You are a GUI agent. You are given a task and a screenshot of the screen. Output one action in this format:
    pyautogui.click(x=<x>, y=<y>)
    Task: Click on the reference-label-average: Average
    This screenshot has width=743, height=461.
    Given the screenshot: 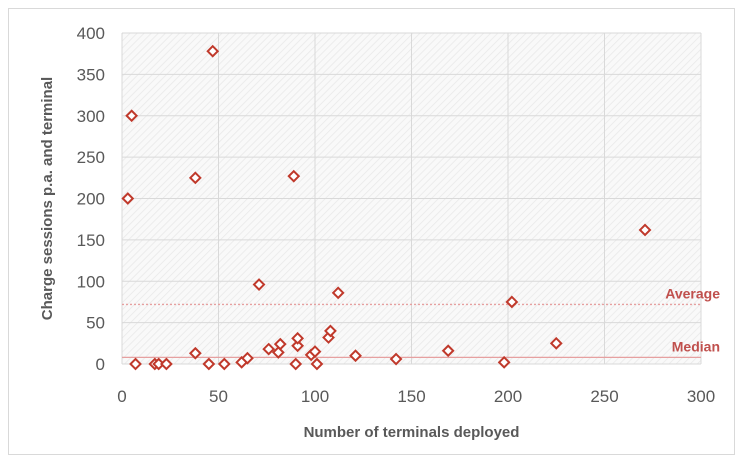 What is the action you would take?
    pyautogui.click(x=692, y=293)
    